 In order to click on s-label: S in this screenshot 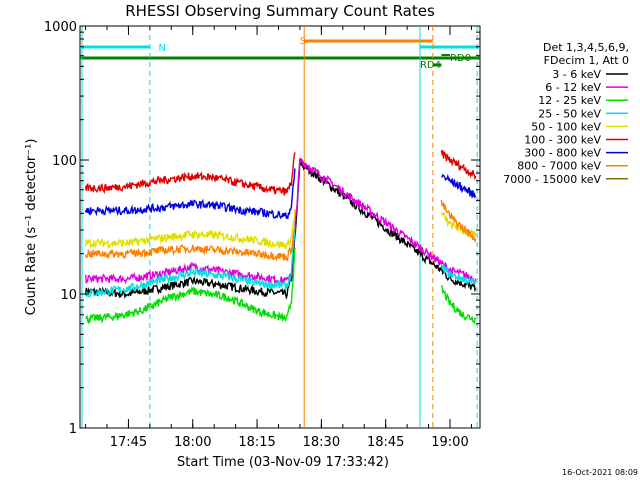, I will do `click(303, 41)`.